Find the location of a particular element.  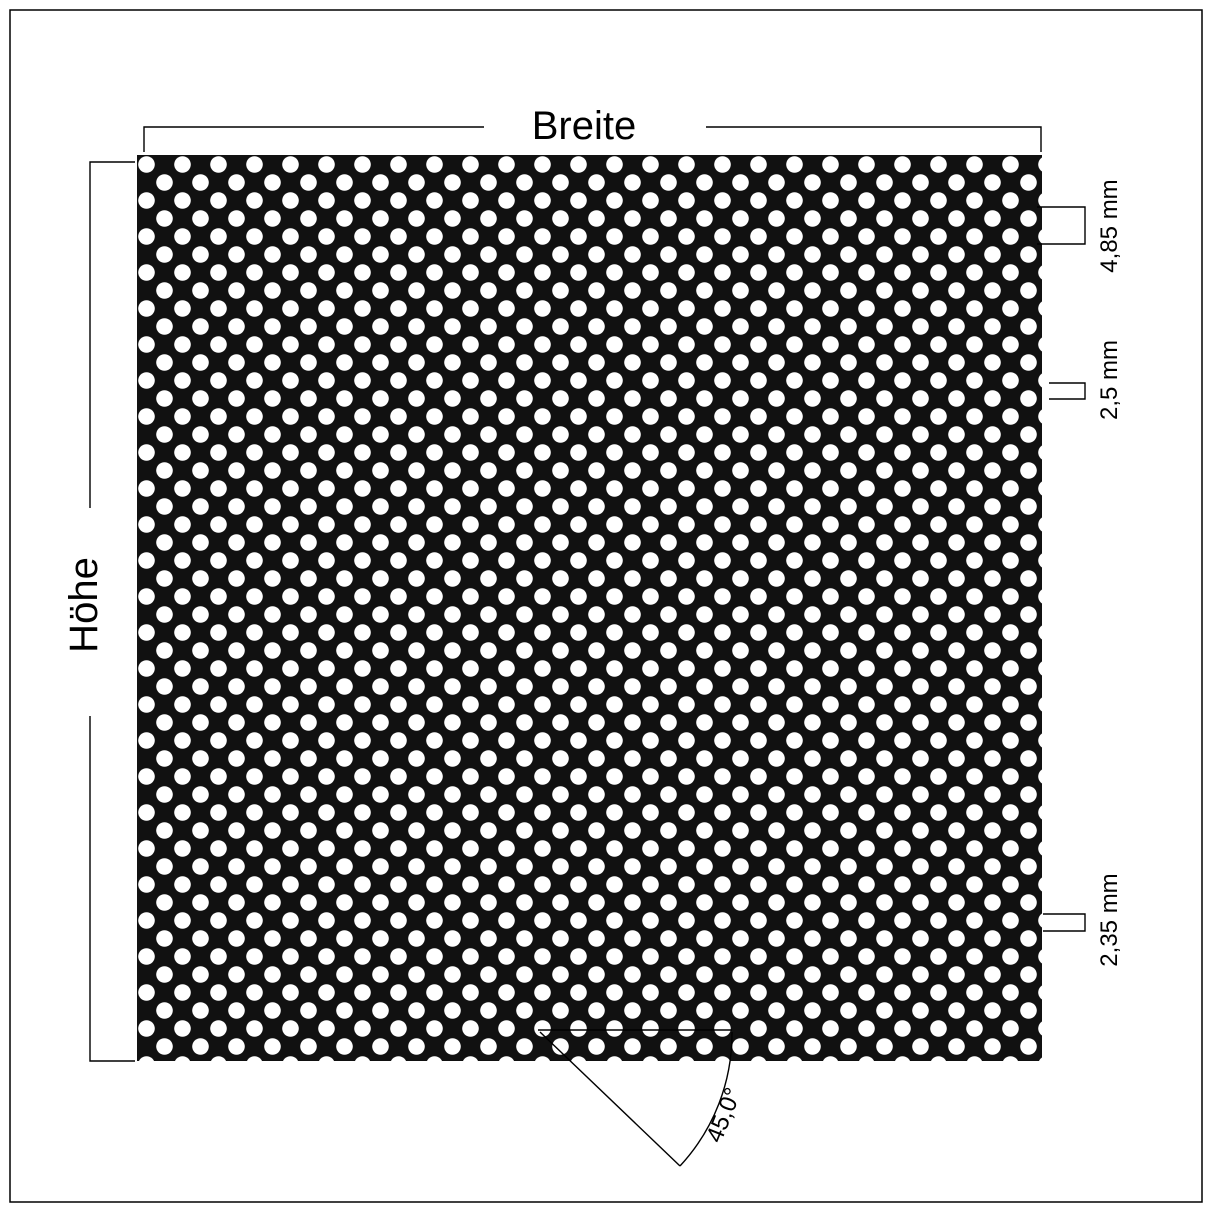

angle-label: 45,0° is located at coordinates (724, 1115).